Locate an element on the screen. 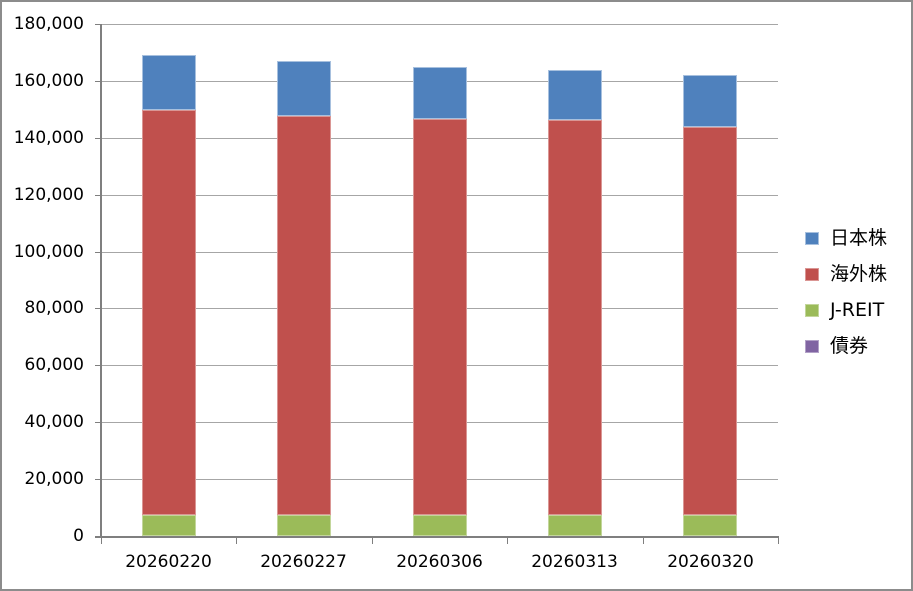 The width and height of the screenshot is (913, 591). legend-item-overseas-stocks: 海外株 is located at coordinates (846, 274).